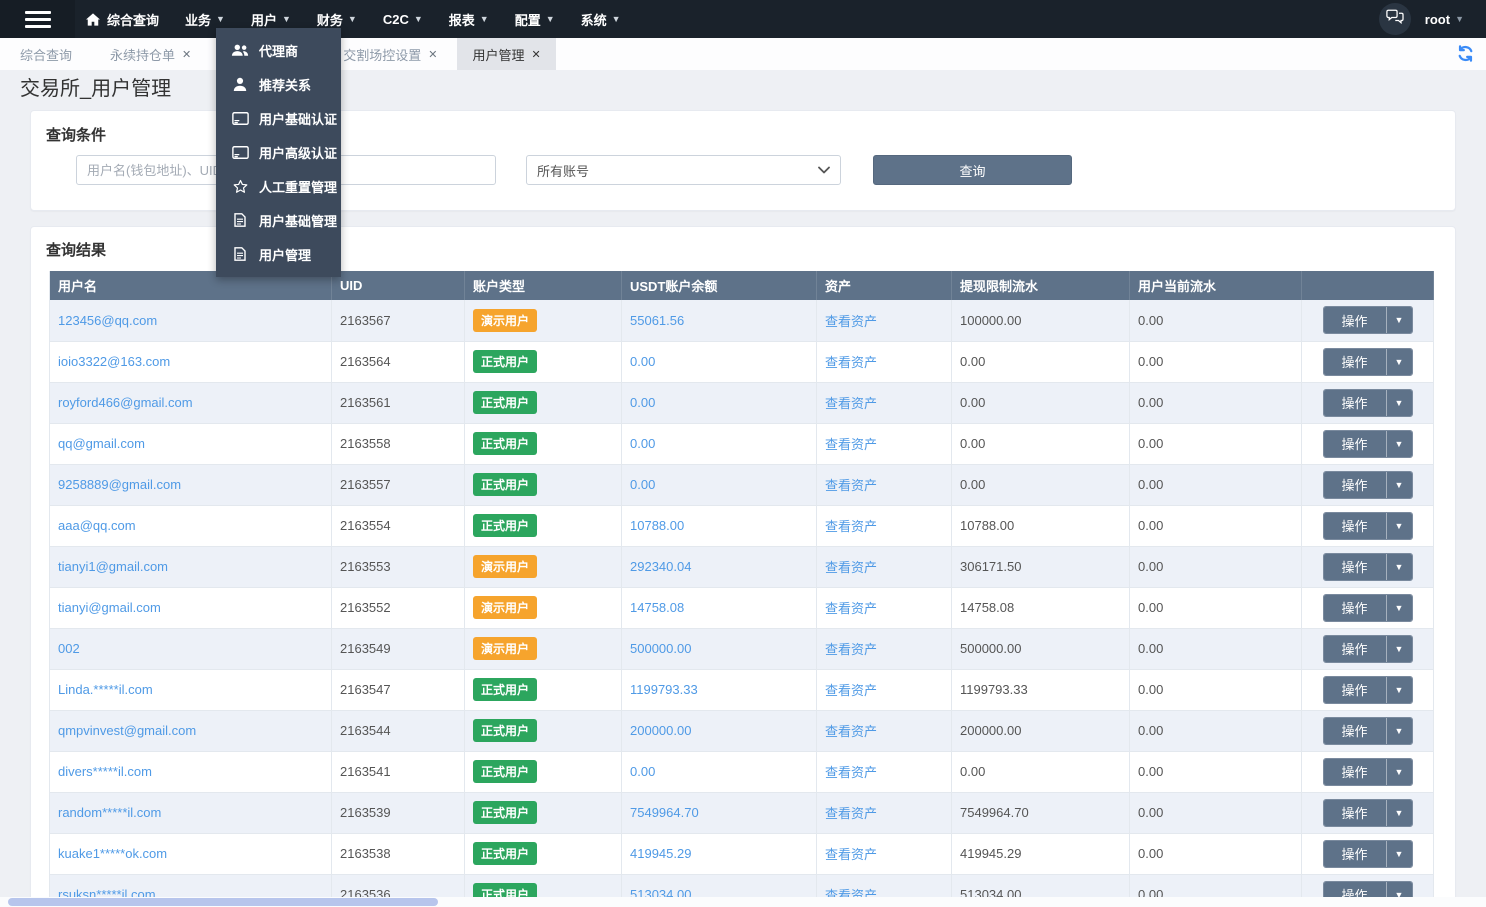 The width and height of the screenshot is (1486, 907). I want to click on tab-交割场控设置: 交割场控设置 ✕, so click(390, 54).